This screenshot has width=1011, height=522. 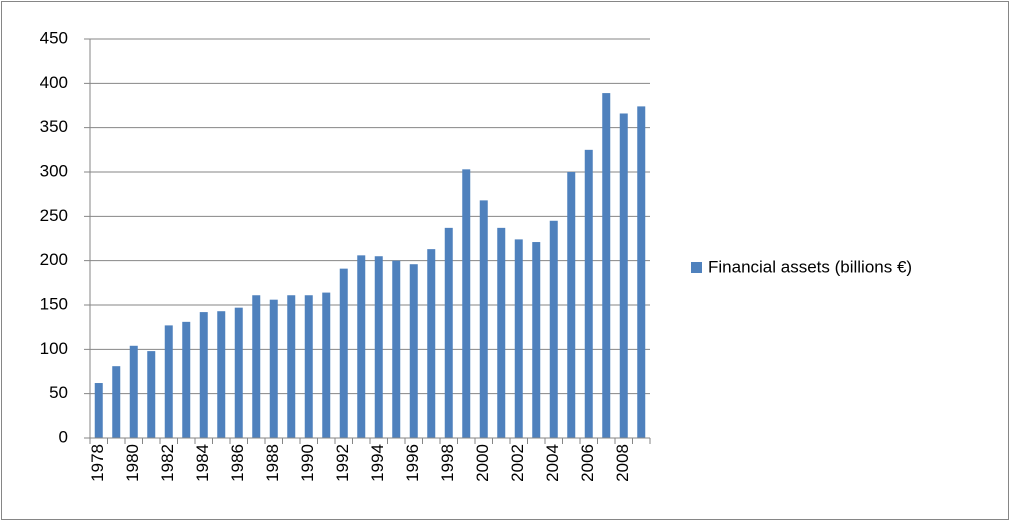 I want to click on x-tick-label: 2002, so click(x=517, y=463).